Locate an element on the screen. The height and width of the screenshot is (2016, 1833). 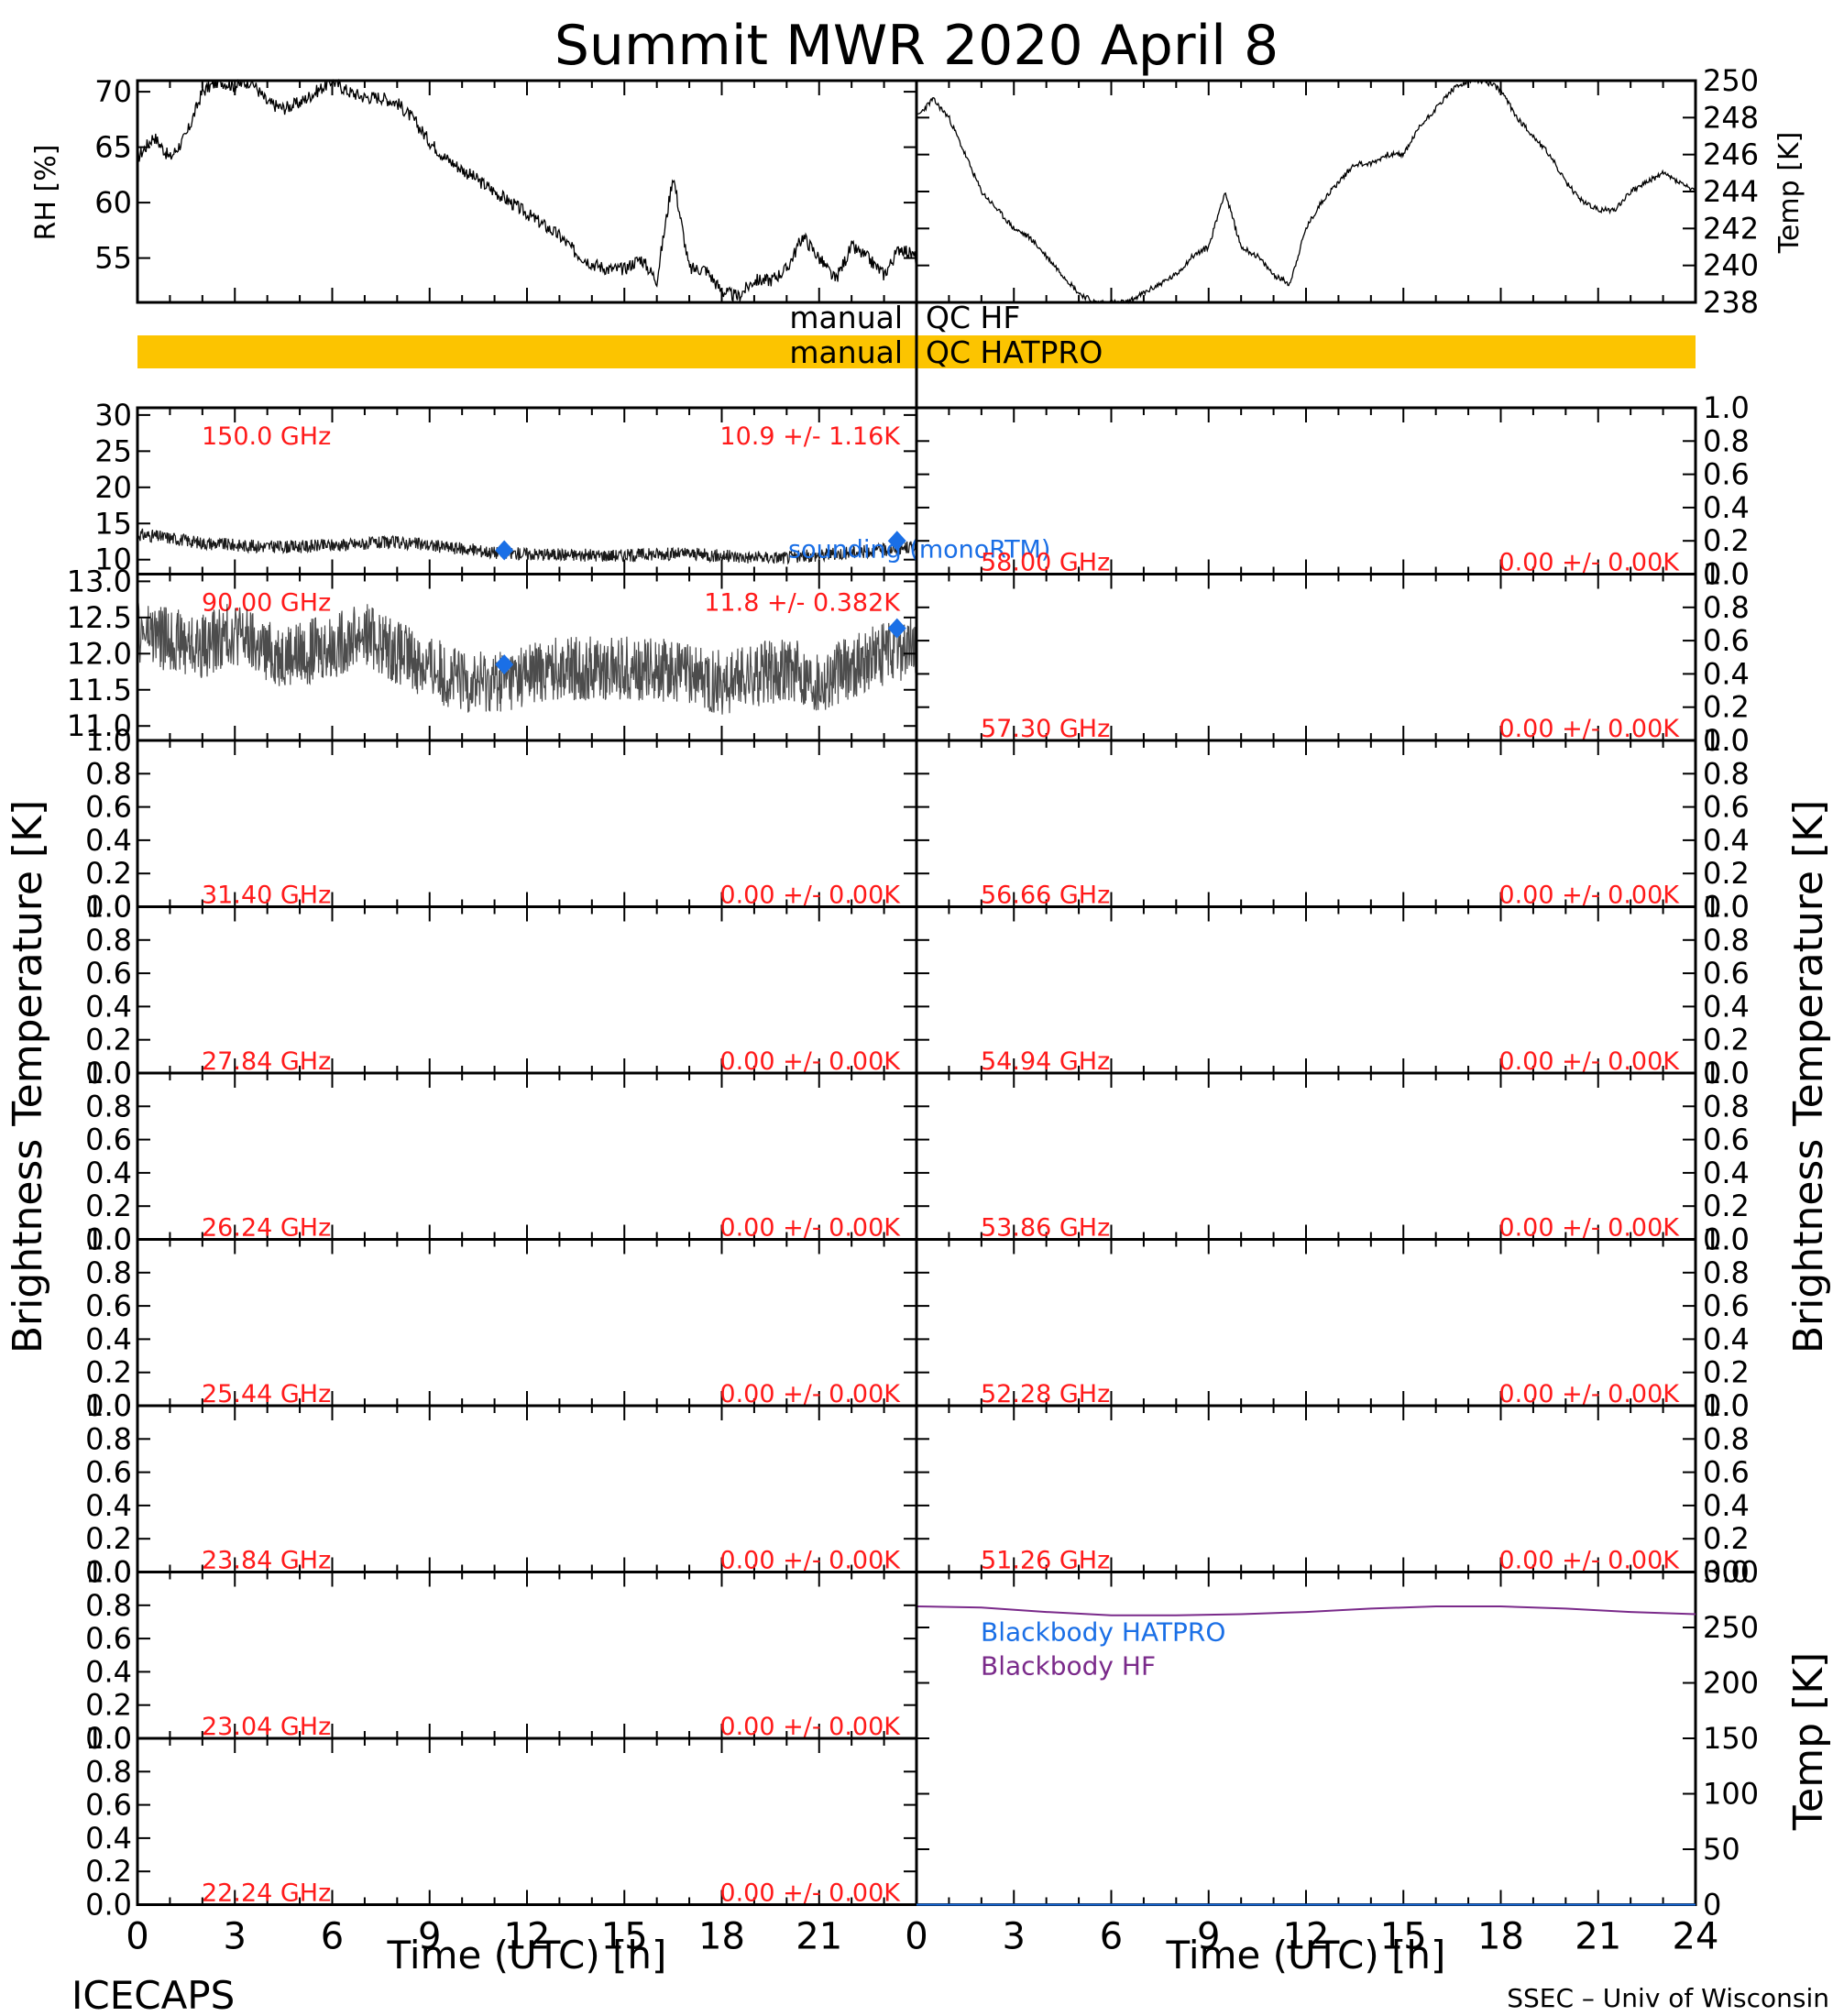
x-tick-label-left: 9 is located at coordinates (429, 1937).